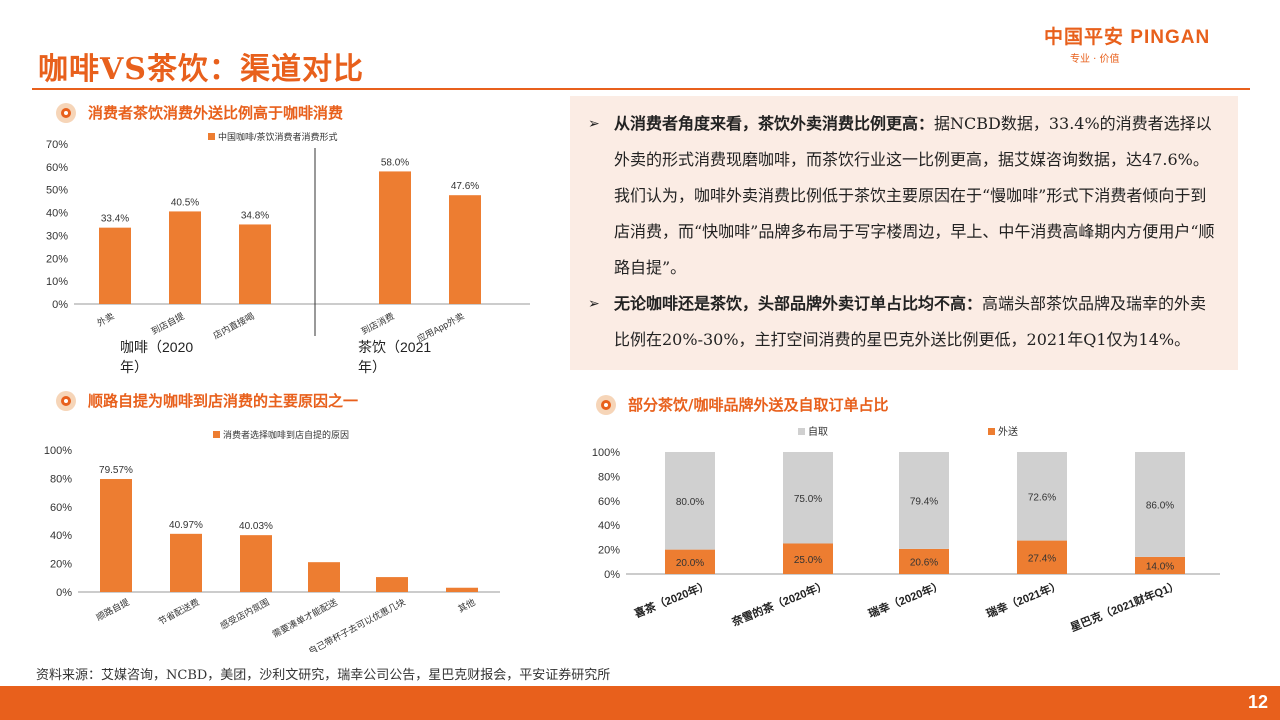 The image size is (1280, 720). I want to click on data-label: 33.4%, so click(115, 219).